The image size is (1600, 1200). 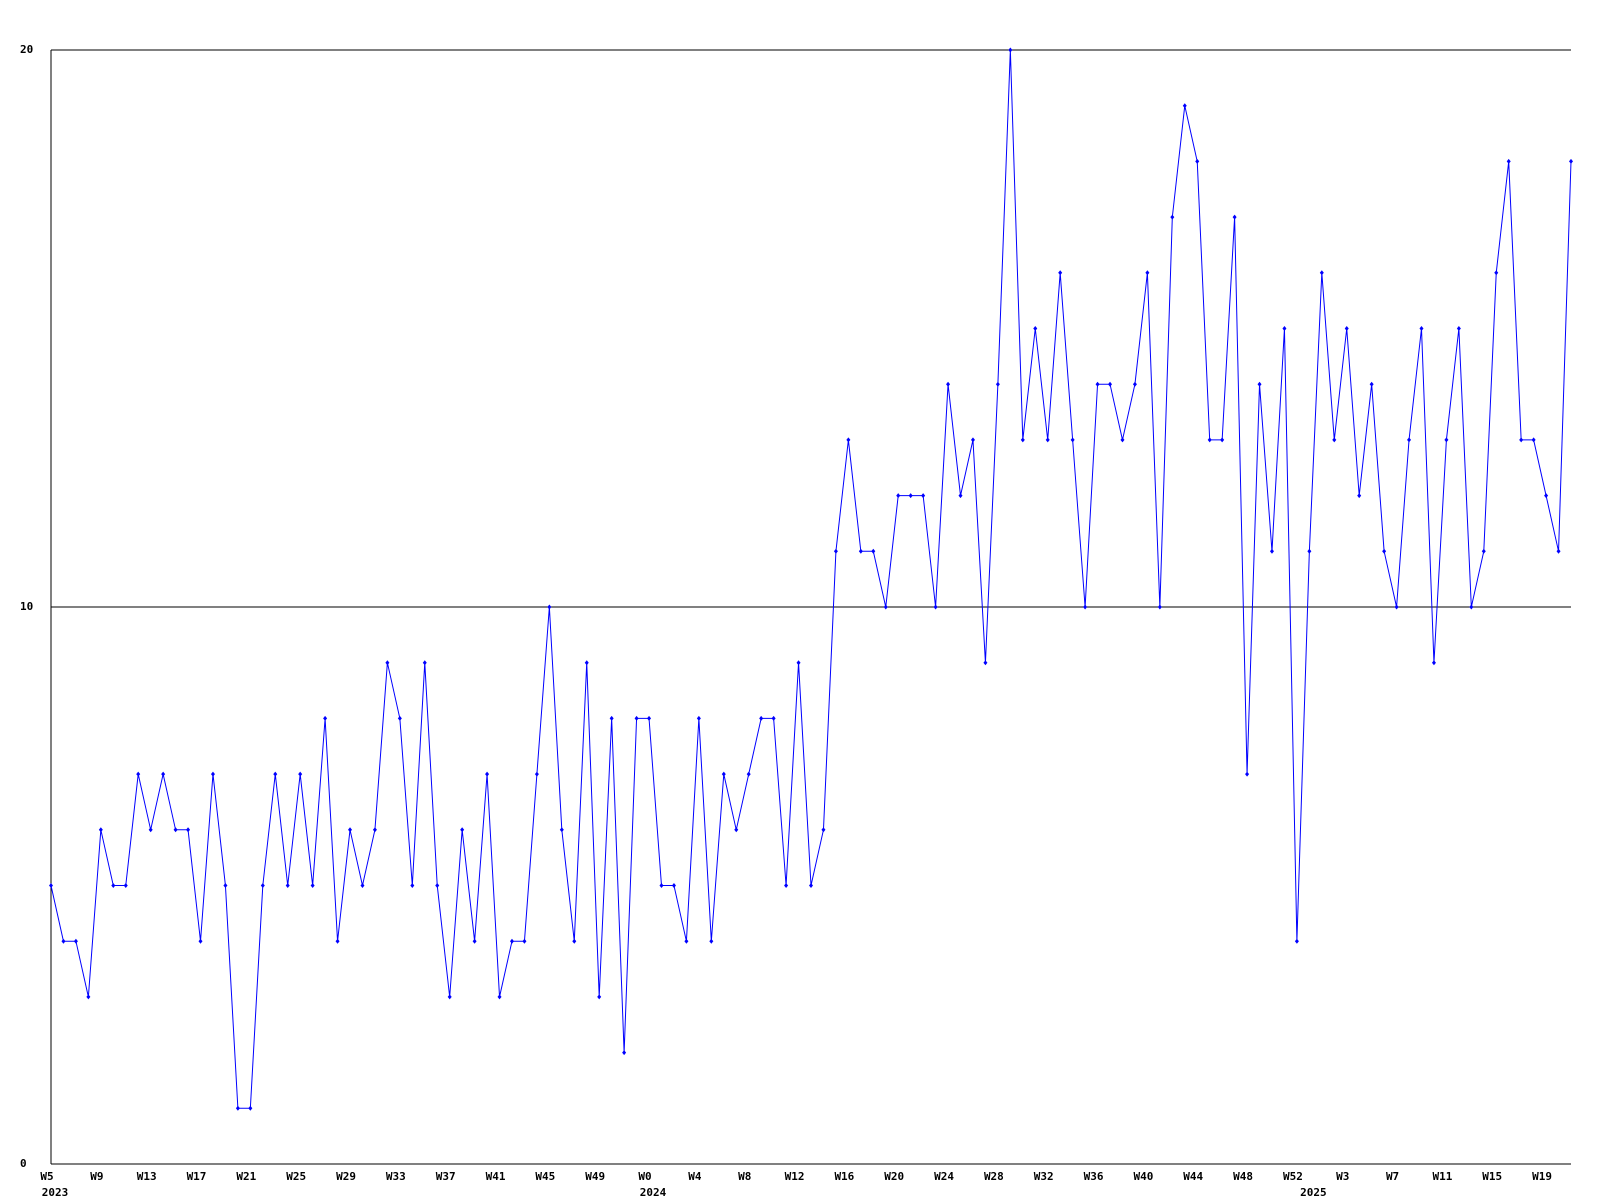 What do you see at coordinates (46, 1176) in the screenshot?
I see `x-tick-label: W5` at bounding box center [46, 1176].